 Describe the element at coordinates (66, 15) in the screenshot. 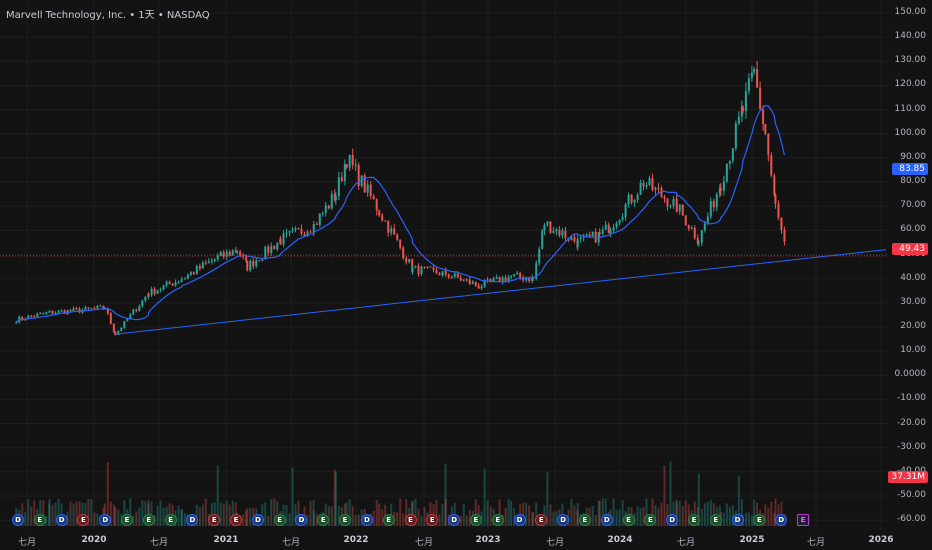

I see `symbol-name: Marvell Technology, Inc.` at that location.